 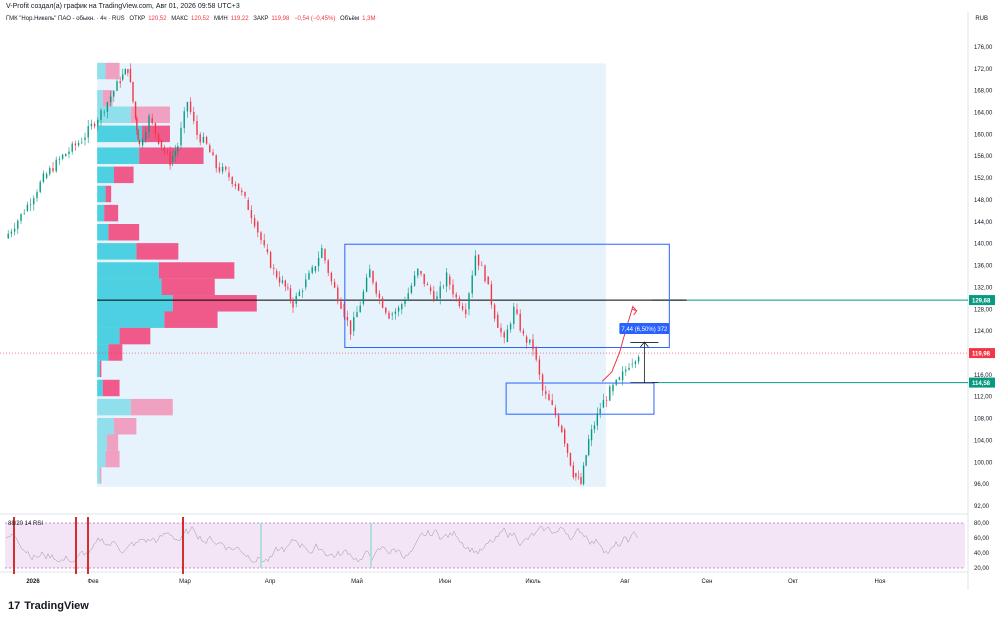 What do you see at coordinates (48, 606) in the screenshot?
I see `tradingview-logo: 17 TradingView` at bounding box center [48, 606].